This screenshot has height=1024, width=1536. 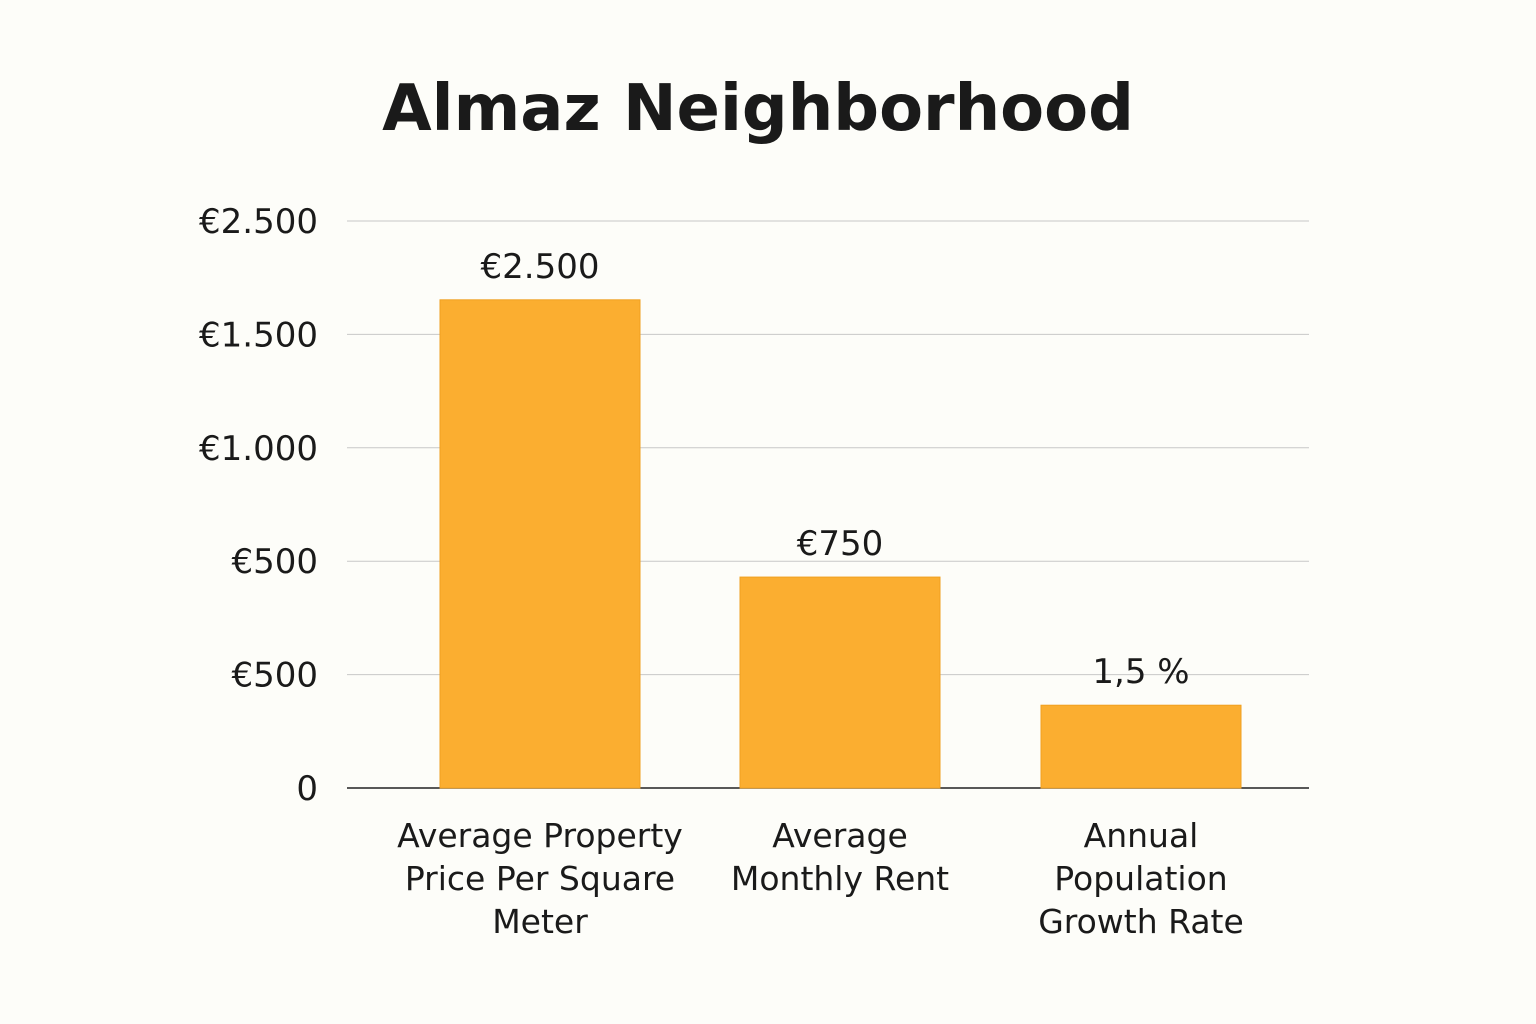 What do you see at coordinates (258, 222) in the screenshot?
I see `y-tick-label: €2.500` at bounding box center [258, 222].